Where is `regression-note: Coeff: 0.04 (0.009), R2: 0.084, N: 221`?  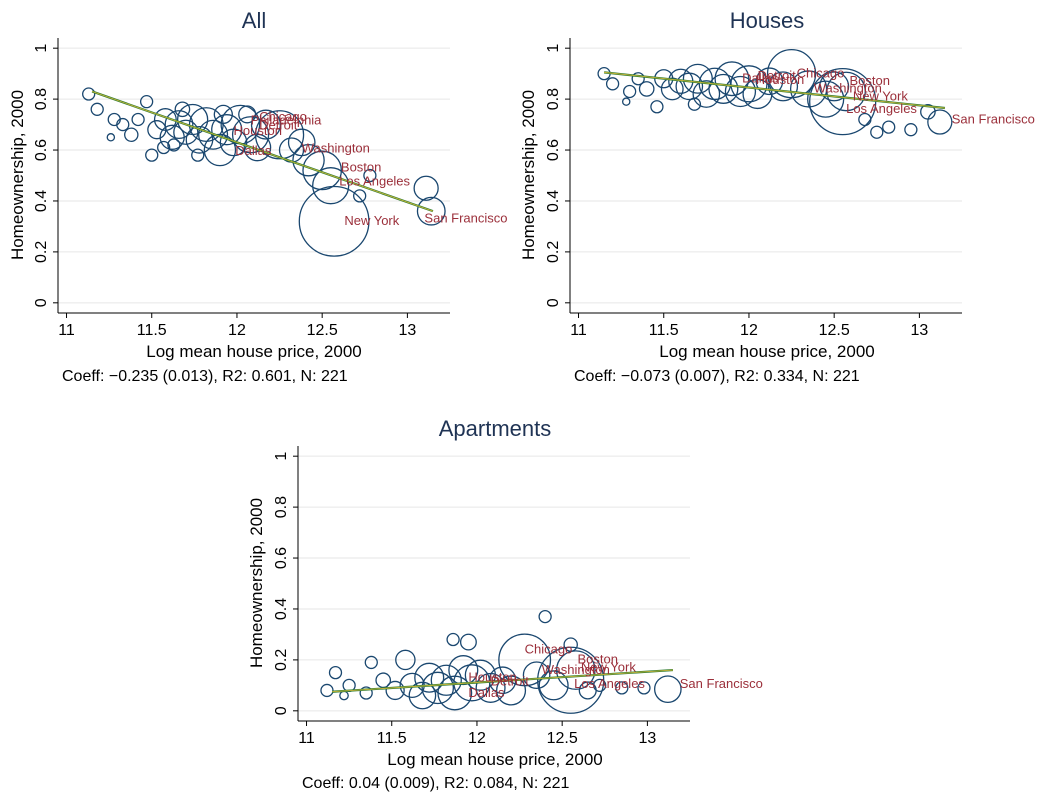 regression-note: Coeff: 0.04 (0.009), R2: 0.084, N: 221 is located at coordinates (436, 783).